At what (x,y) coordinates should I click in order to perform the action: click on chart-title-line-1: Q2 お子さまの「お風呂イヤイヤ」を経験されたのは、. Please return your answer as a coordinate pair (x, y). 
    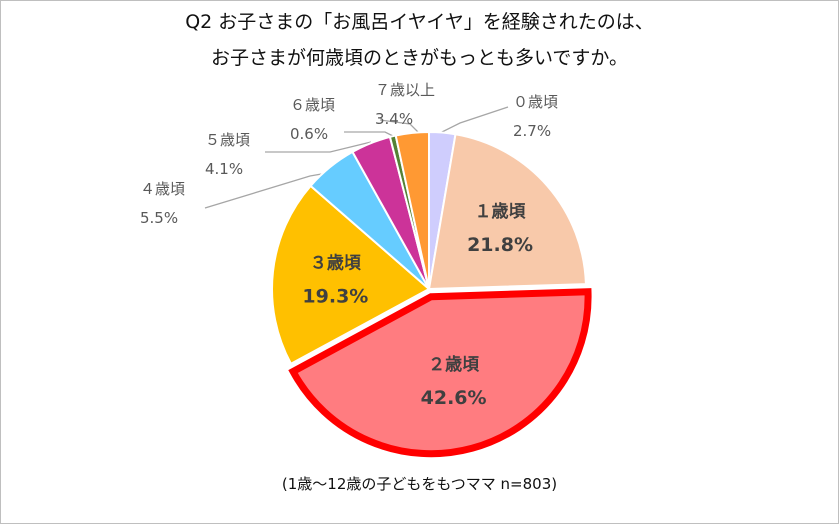
    Looking at the image, I should click on (419, 22).